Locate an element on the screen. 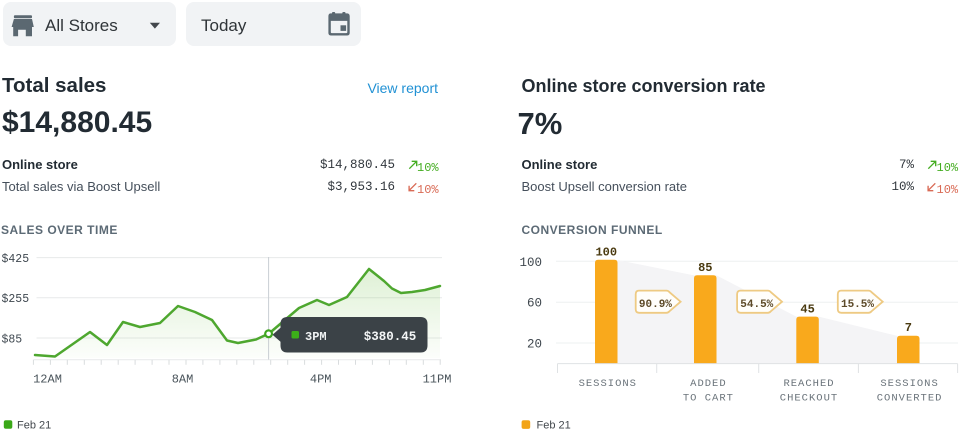 The image size is (960, 431). svg-text: 12AM is located at coordinates (47, 380).